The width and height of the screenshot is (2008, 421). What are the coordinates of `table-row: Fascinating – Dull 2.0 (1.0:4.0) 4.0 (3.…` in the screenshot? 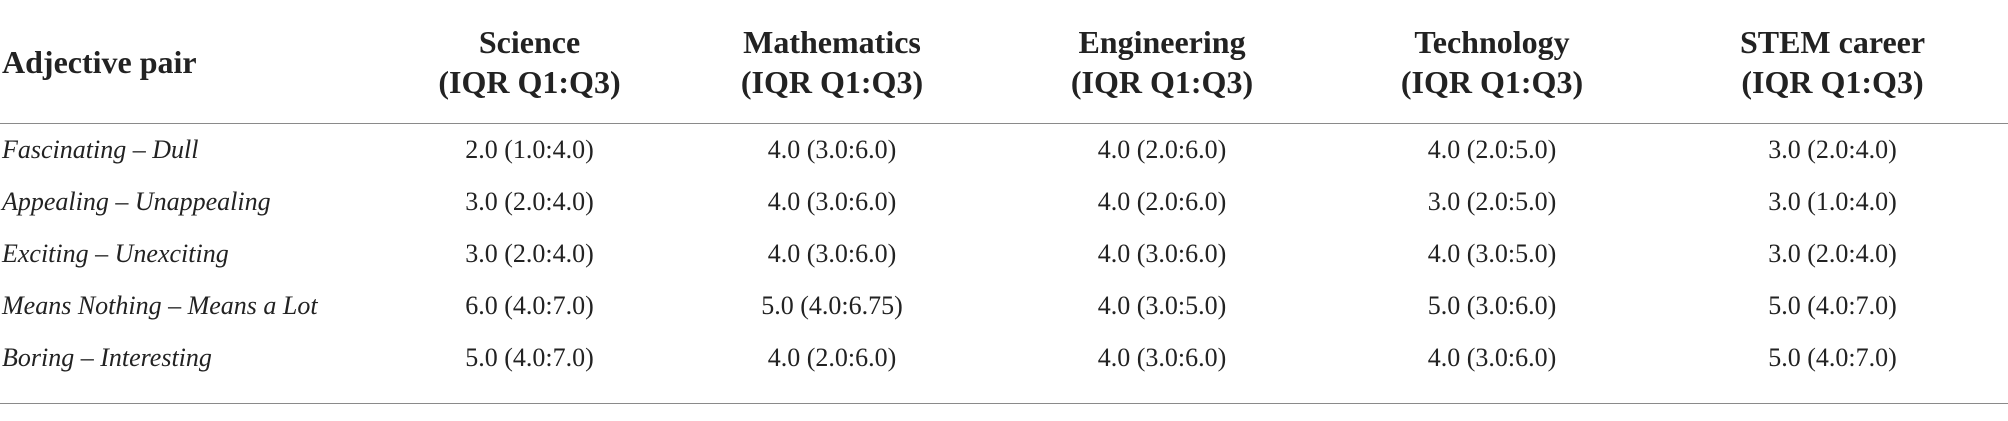 It's located at (1004, 150).